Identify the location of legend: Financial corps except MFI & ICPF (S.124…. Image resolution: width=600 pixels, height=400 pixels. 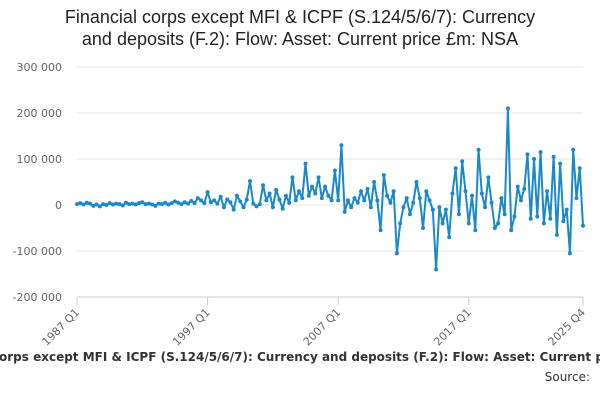
(300, 361).